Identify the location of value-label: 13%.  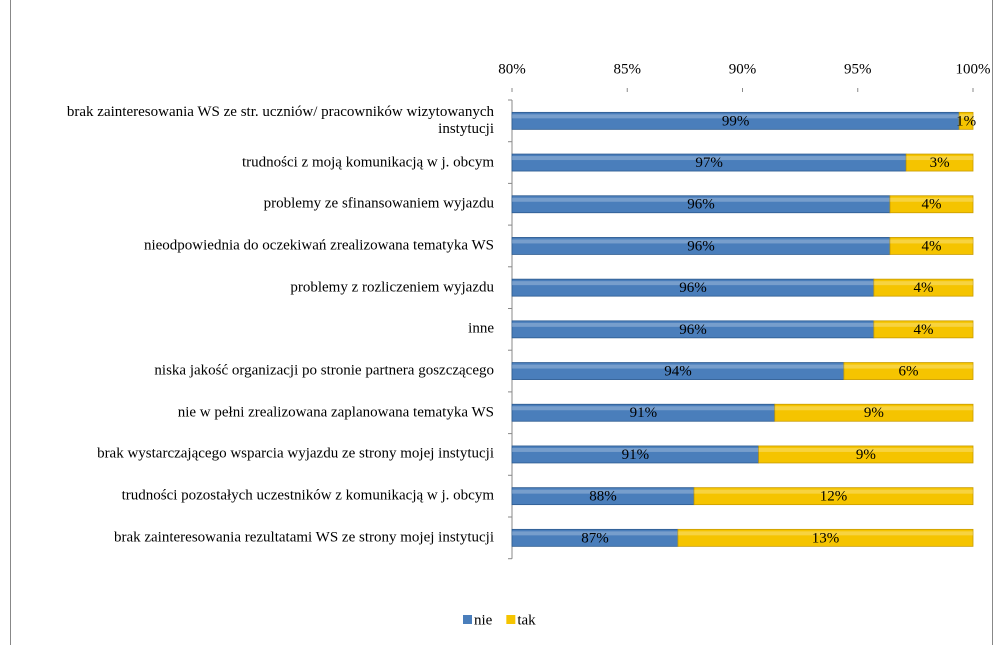
(826, 538).